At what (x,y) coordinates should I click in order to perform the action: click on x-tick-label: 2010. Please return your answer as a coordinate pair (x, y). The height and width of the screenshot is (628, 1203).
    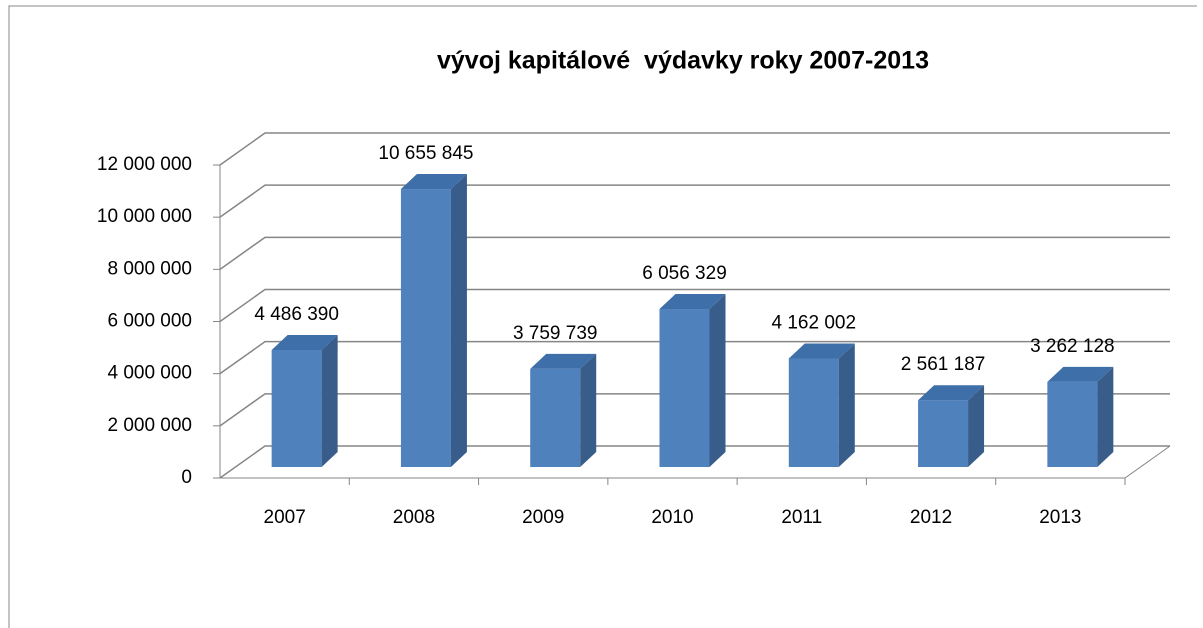
    Looking at the image, I should click on (672, 517).